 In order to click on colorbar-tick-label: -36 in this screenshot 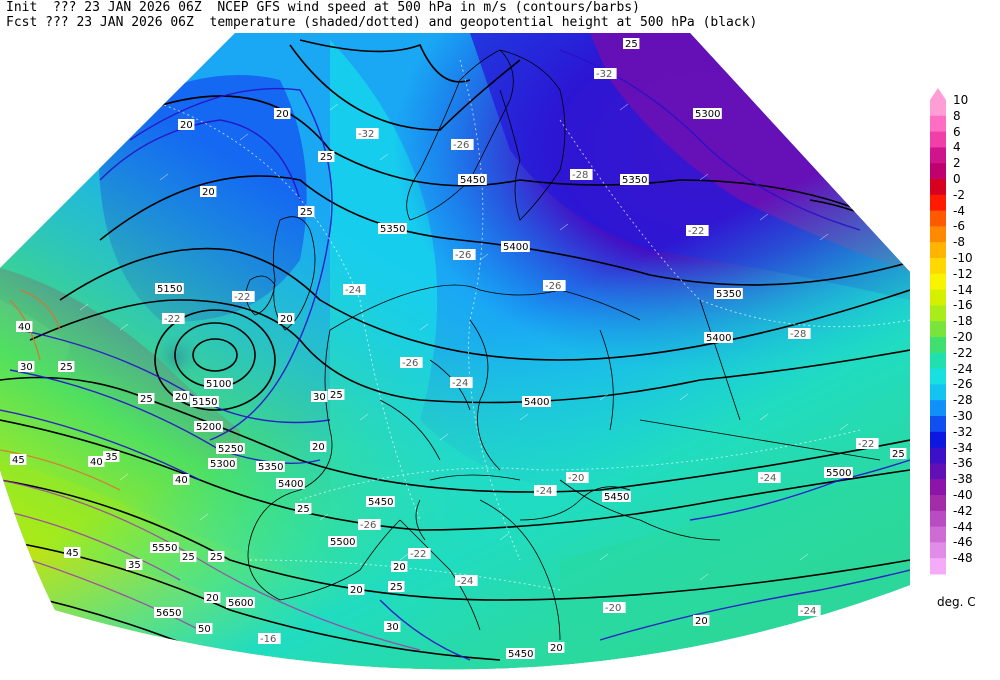, I will do `click(963, 463)`.